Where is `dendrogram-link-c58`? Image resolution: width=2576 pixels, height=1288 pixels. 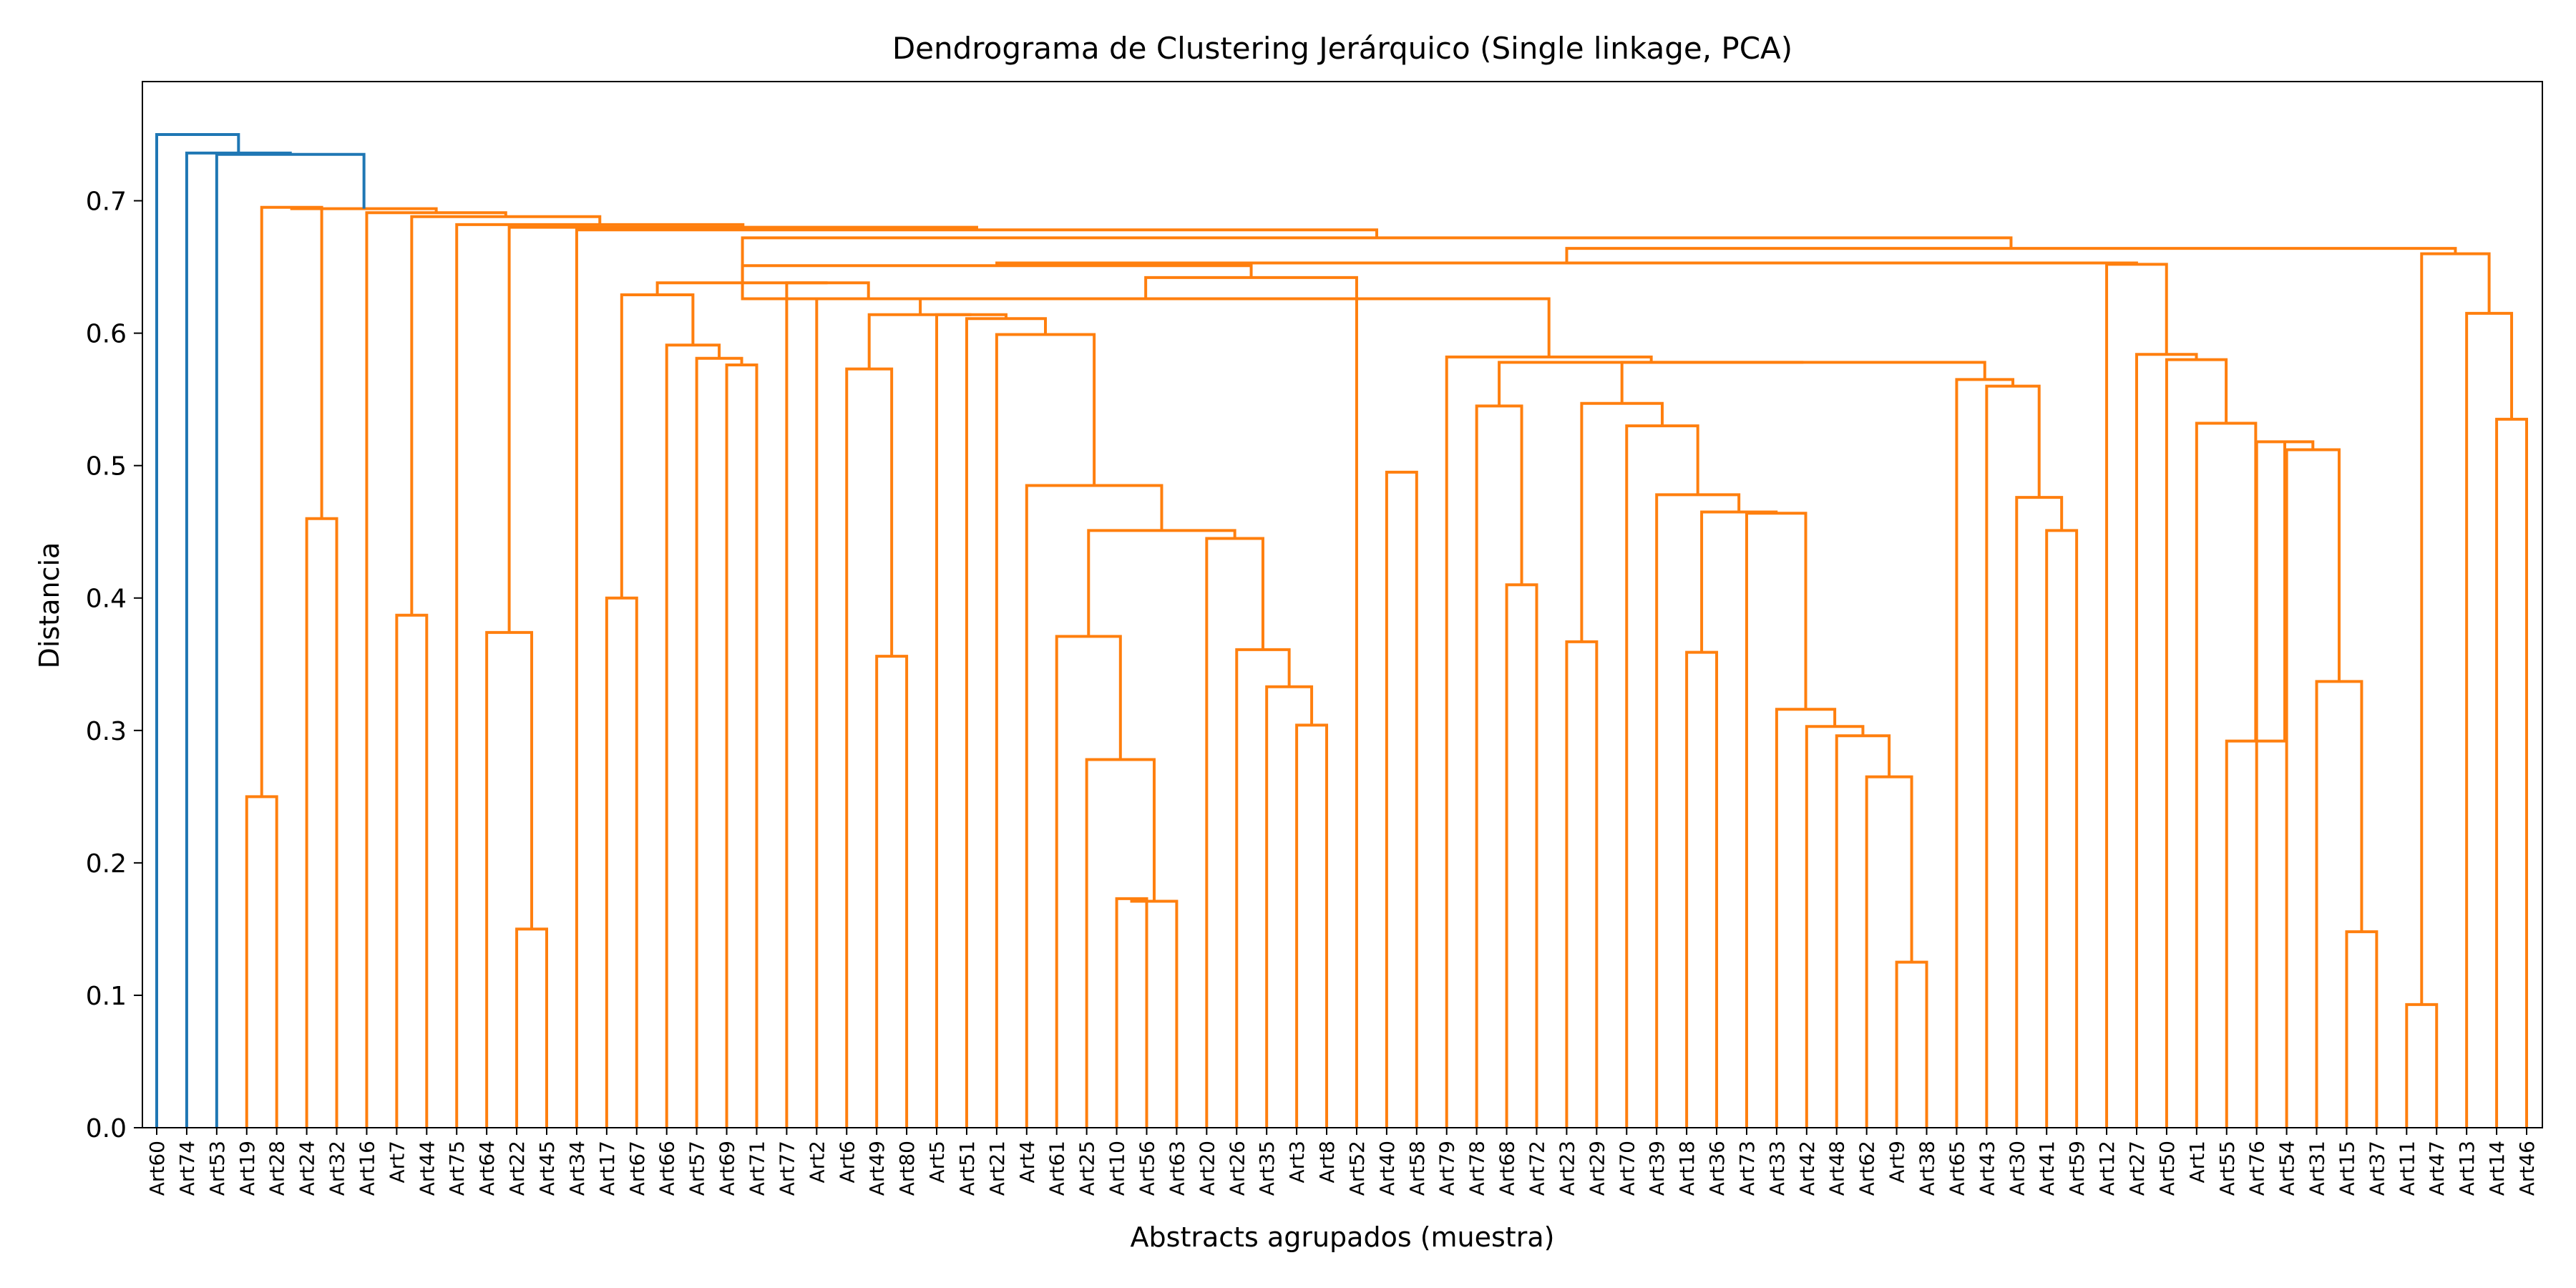
dendrogram-link-c58 is located at coordinates (2313, 788).